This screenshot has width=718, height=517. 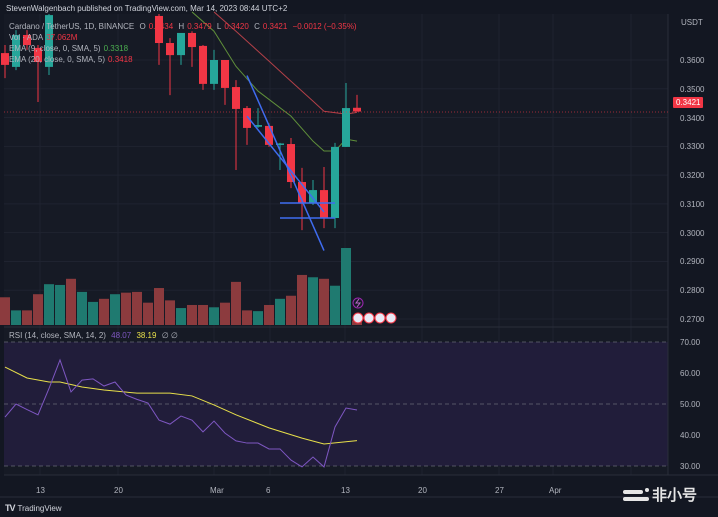 I want to click on close-value: 0.3421, so click(x=275, y=26).